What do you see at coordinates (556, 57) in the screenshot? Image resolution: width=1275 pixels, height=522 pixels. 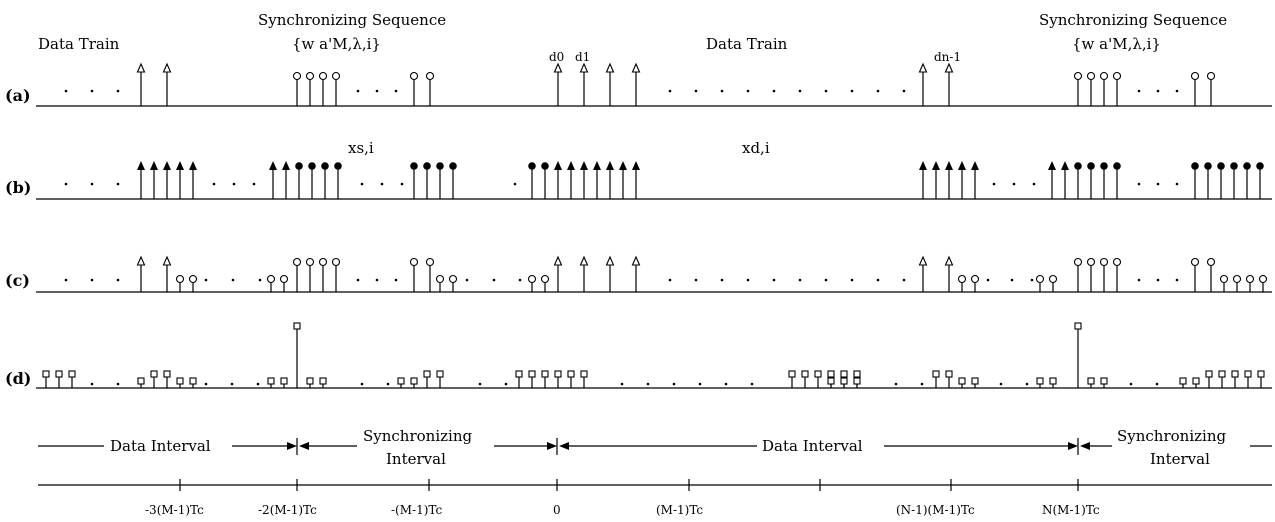 I see `d0-label: d0` at bounding box center [556, 57].